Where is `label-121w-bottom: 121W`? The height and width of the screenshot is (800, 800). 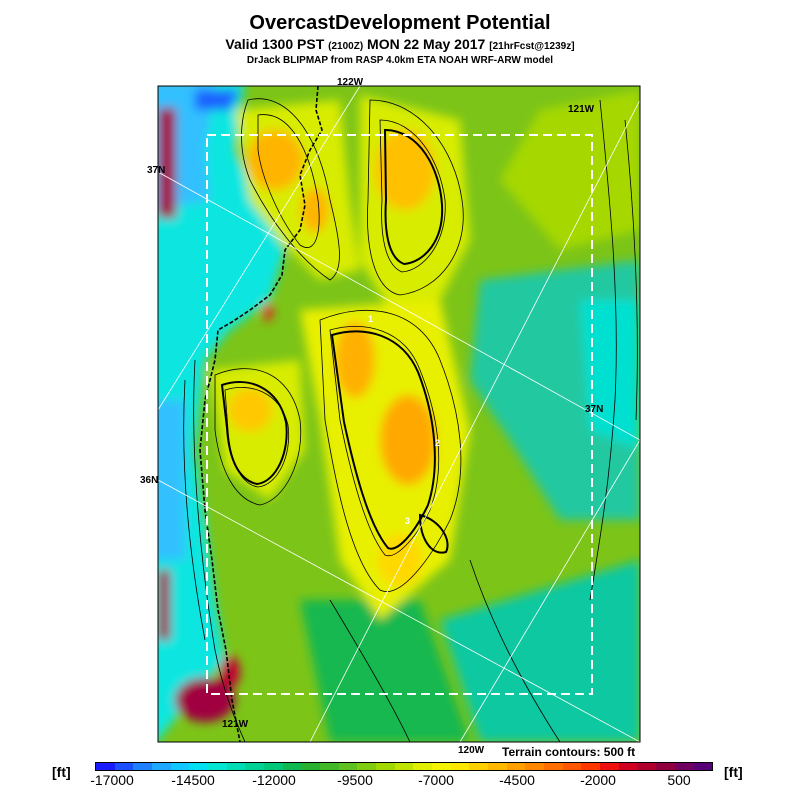 label-121w-bottom: 121W is located at coordinates (235, 724).